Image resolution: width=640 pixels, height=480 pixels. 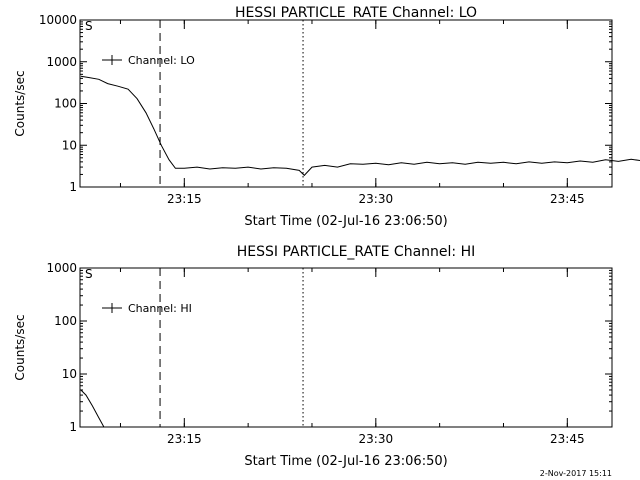 What do you see at coordinates (356, 13) in the screenshot?
I see `chart-title: HESSI PARTICLE_RATE Channel: LO` at bounding box center [356, 13].